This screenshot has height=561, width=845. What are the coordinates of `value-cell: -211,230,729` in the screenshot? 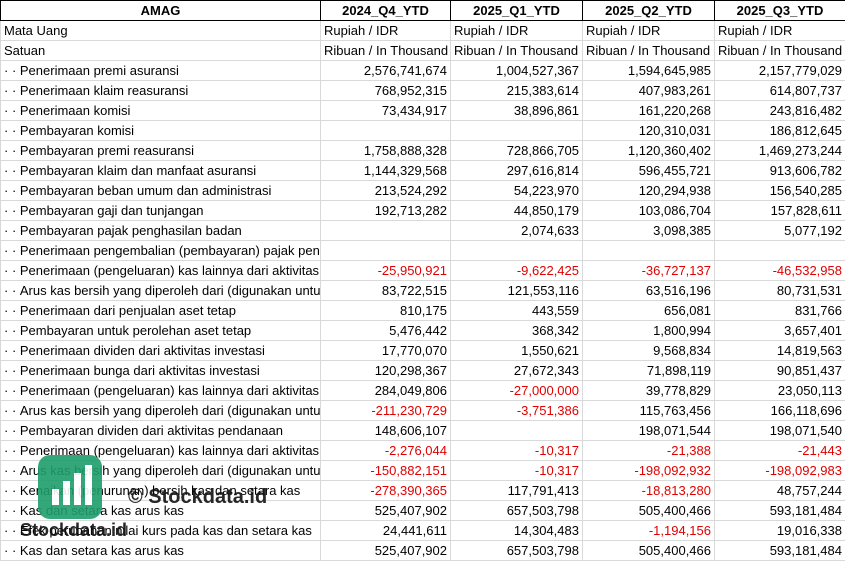 It's located at (385, 410).